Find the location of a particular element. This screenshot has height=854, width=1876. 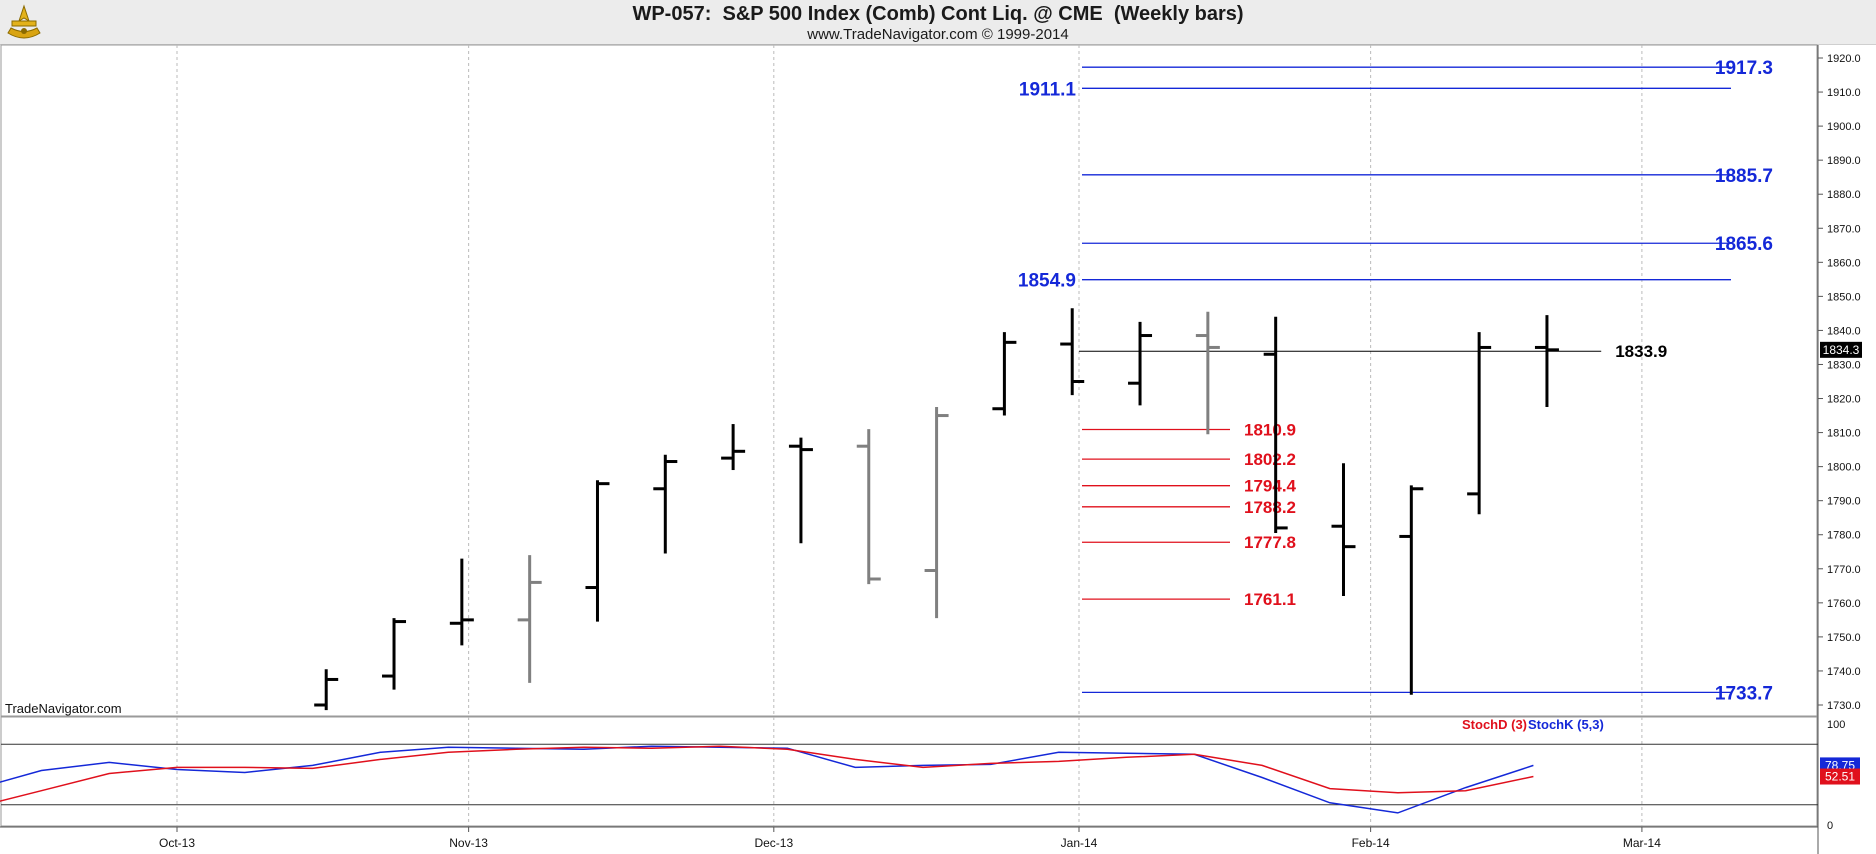

blue-level-label: 1865.6 is located at coordinates (1744, 244).